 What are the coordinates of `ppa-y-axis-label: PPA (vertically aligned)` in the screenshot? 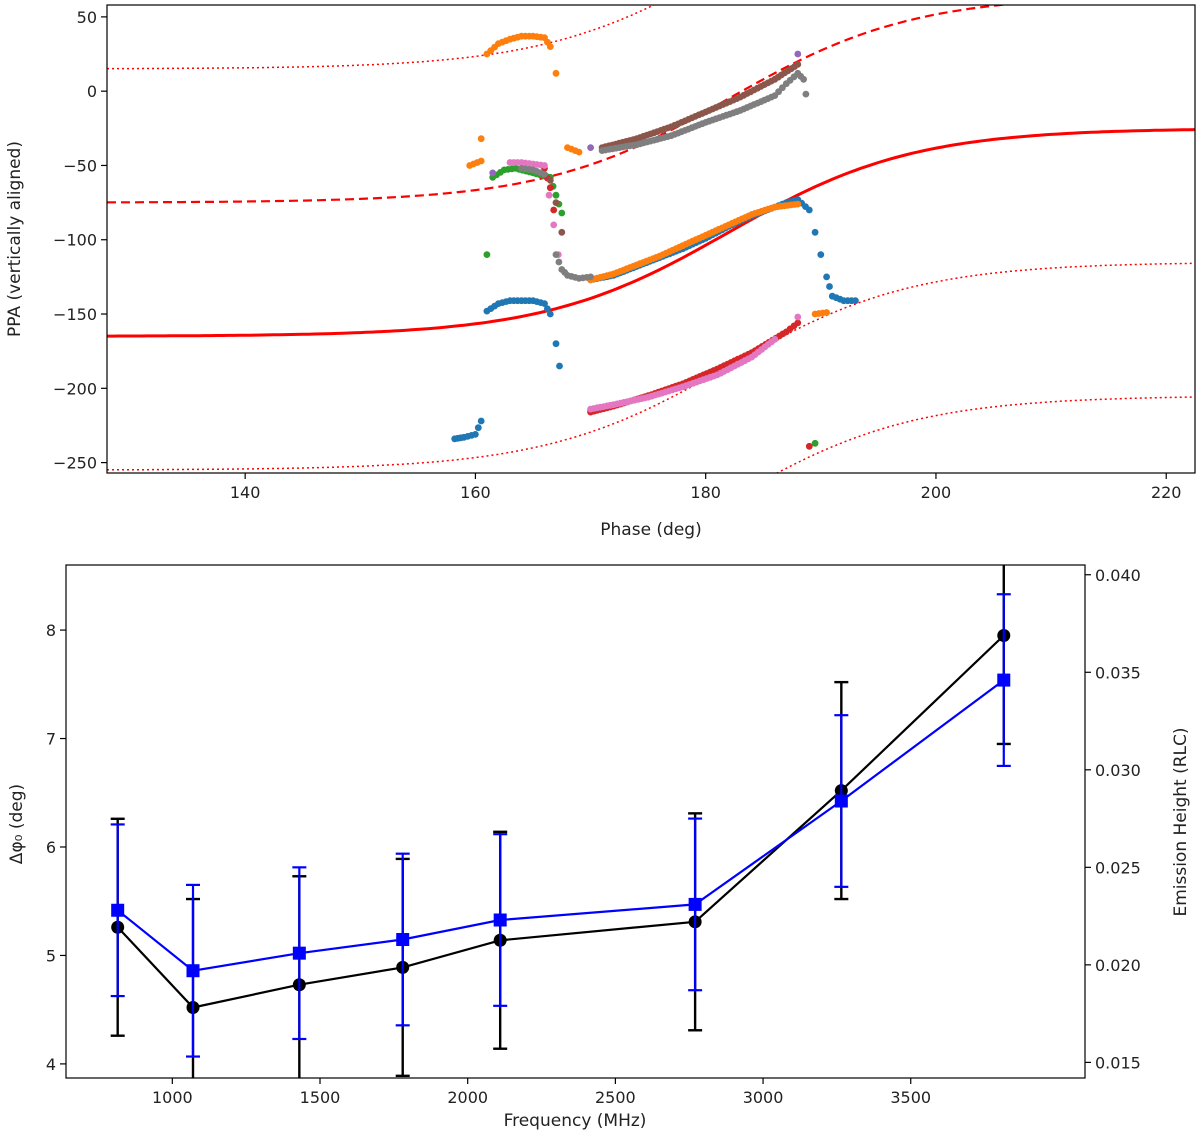 It's located at (15, 239).